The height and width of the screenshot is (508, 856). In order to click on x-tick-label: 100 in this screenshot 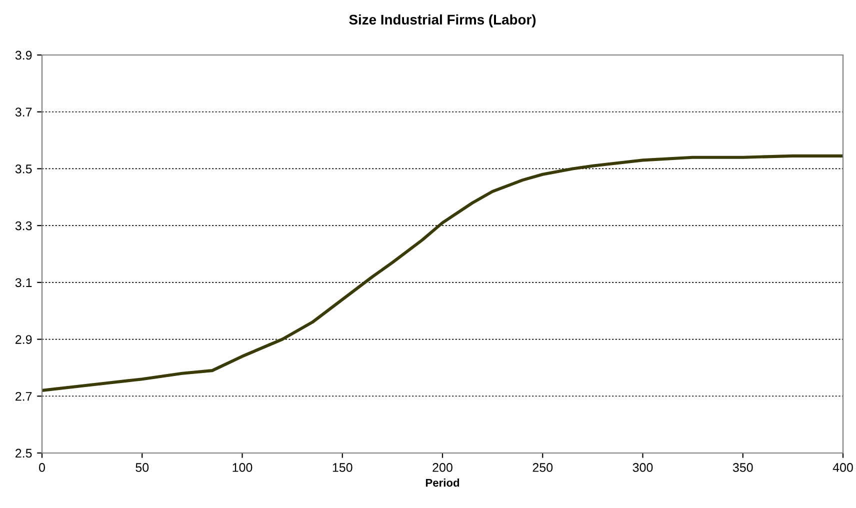, I will do `click(242, 467)`.